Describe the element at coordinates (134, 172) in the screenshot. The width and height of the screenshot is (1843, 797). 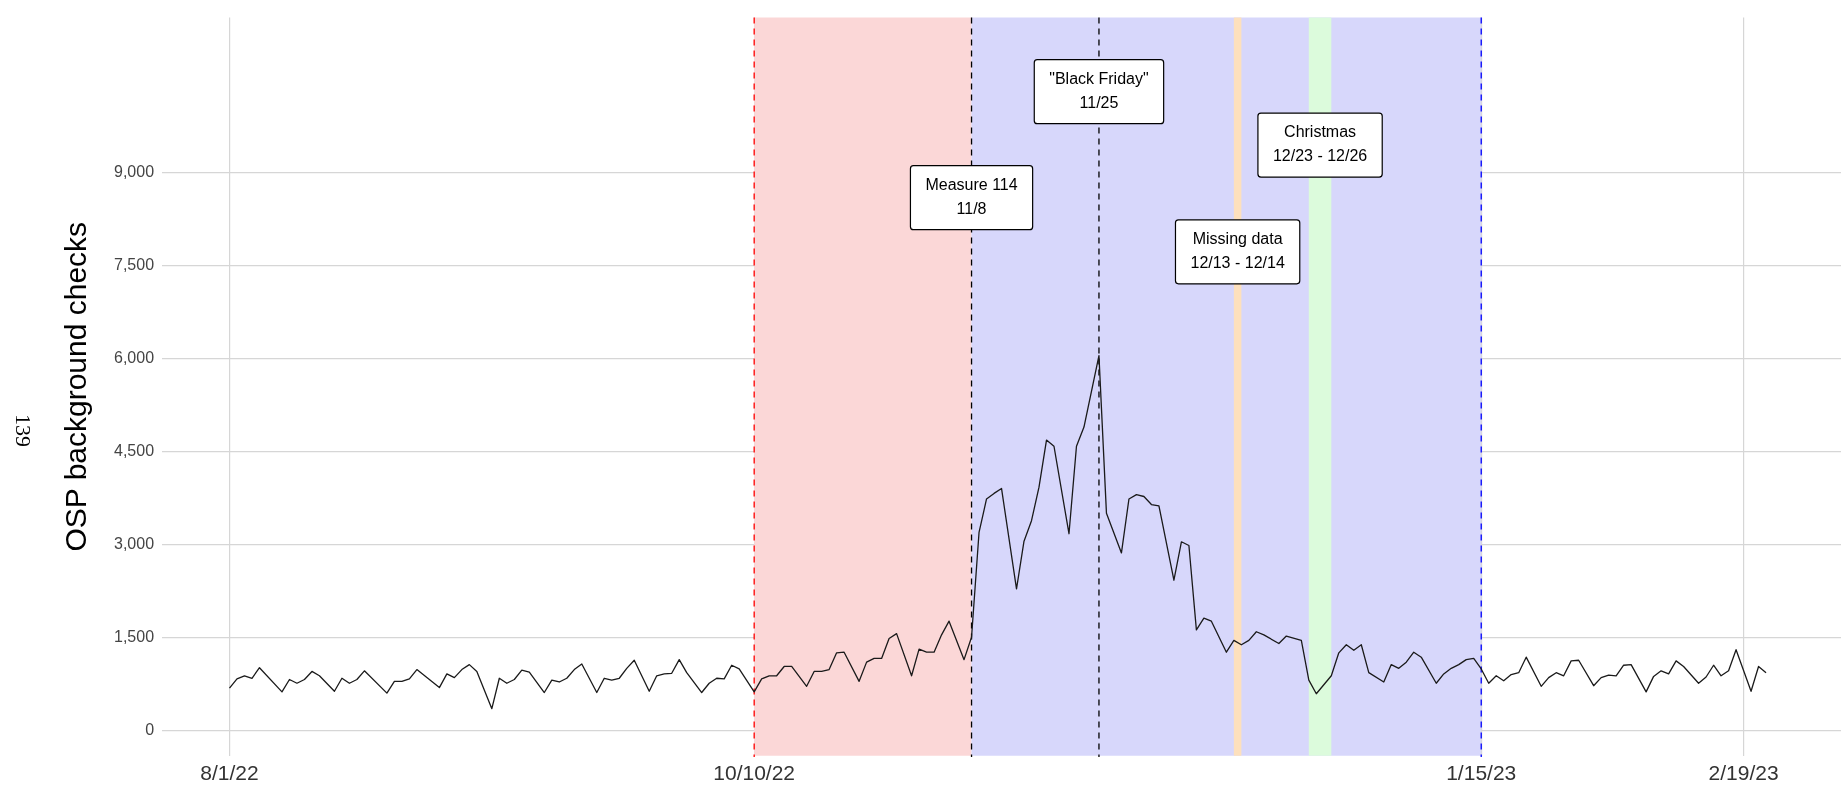
I see `y-tick-label: 9,000` at that location.